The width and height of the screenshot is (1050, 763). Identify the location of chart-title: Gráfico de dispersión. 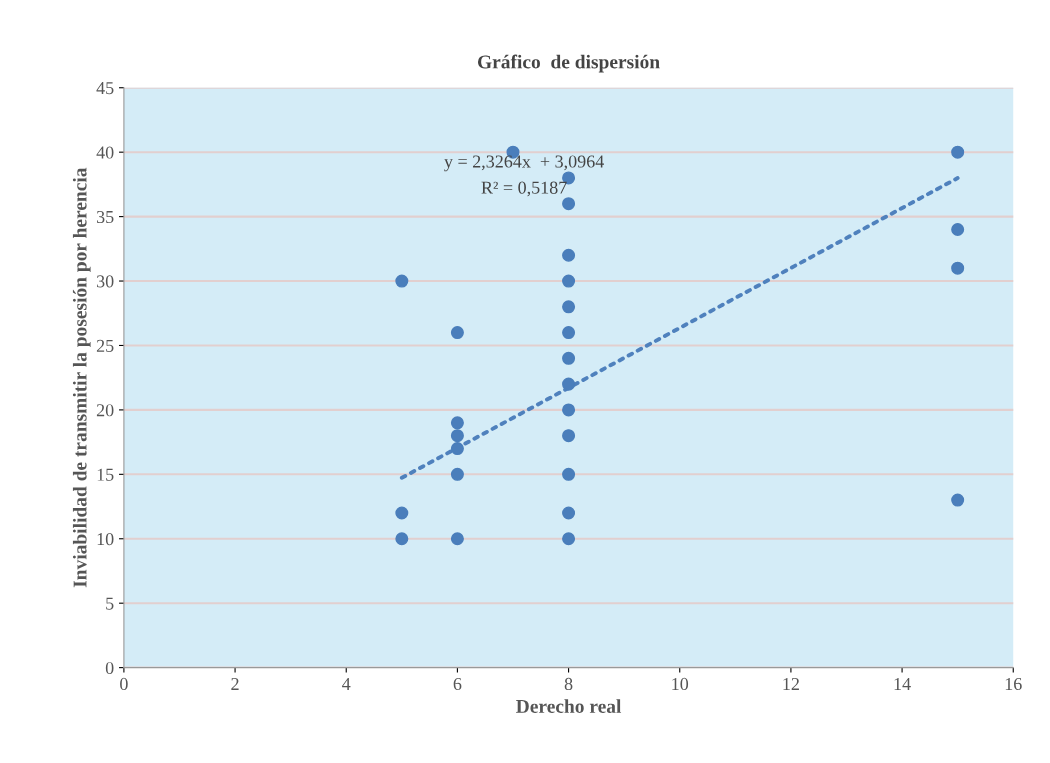
(568, 63).